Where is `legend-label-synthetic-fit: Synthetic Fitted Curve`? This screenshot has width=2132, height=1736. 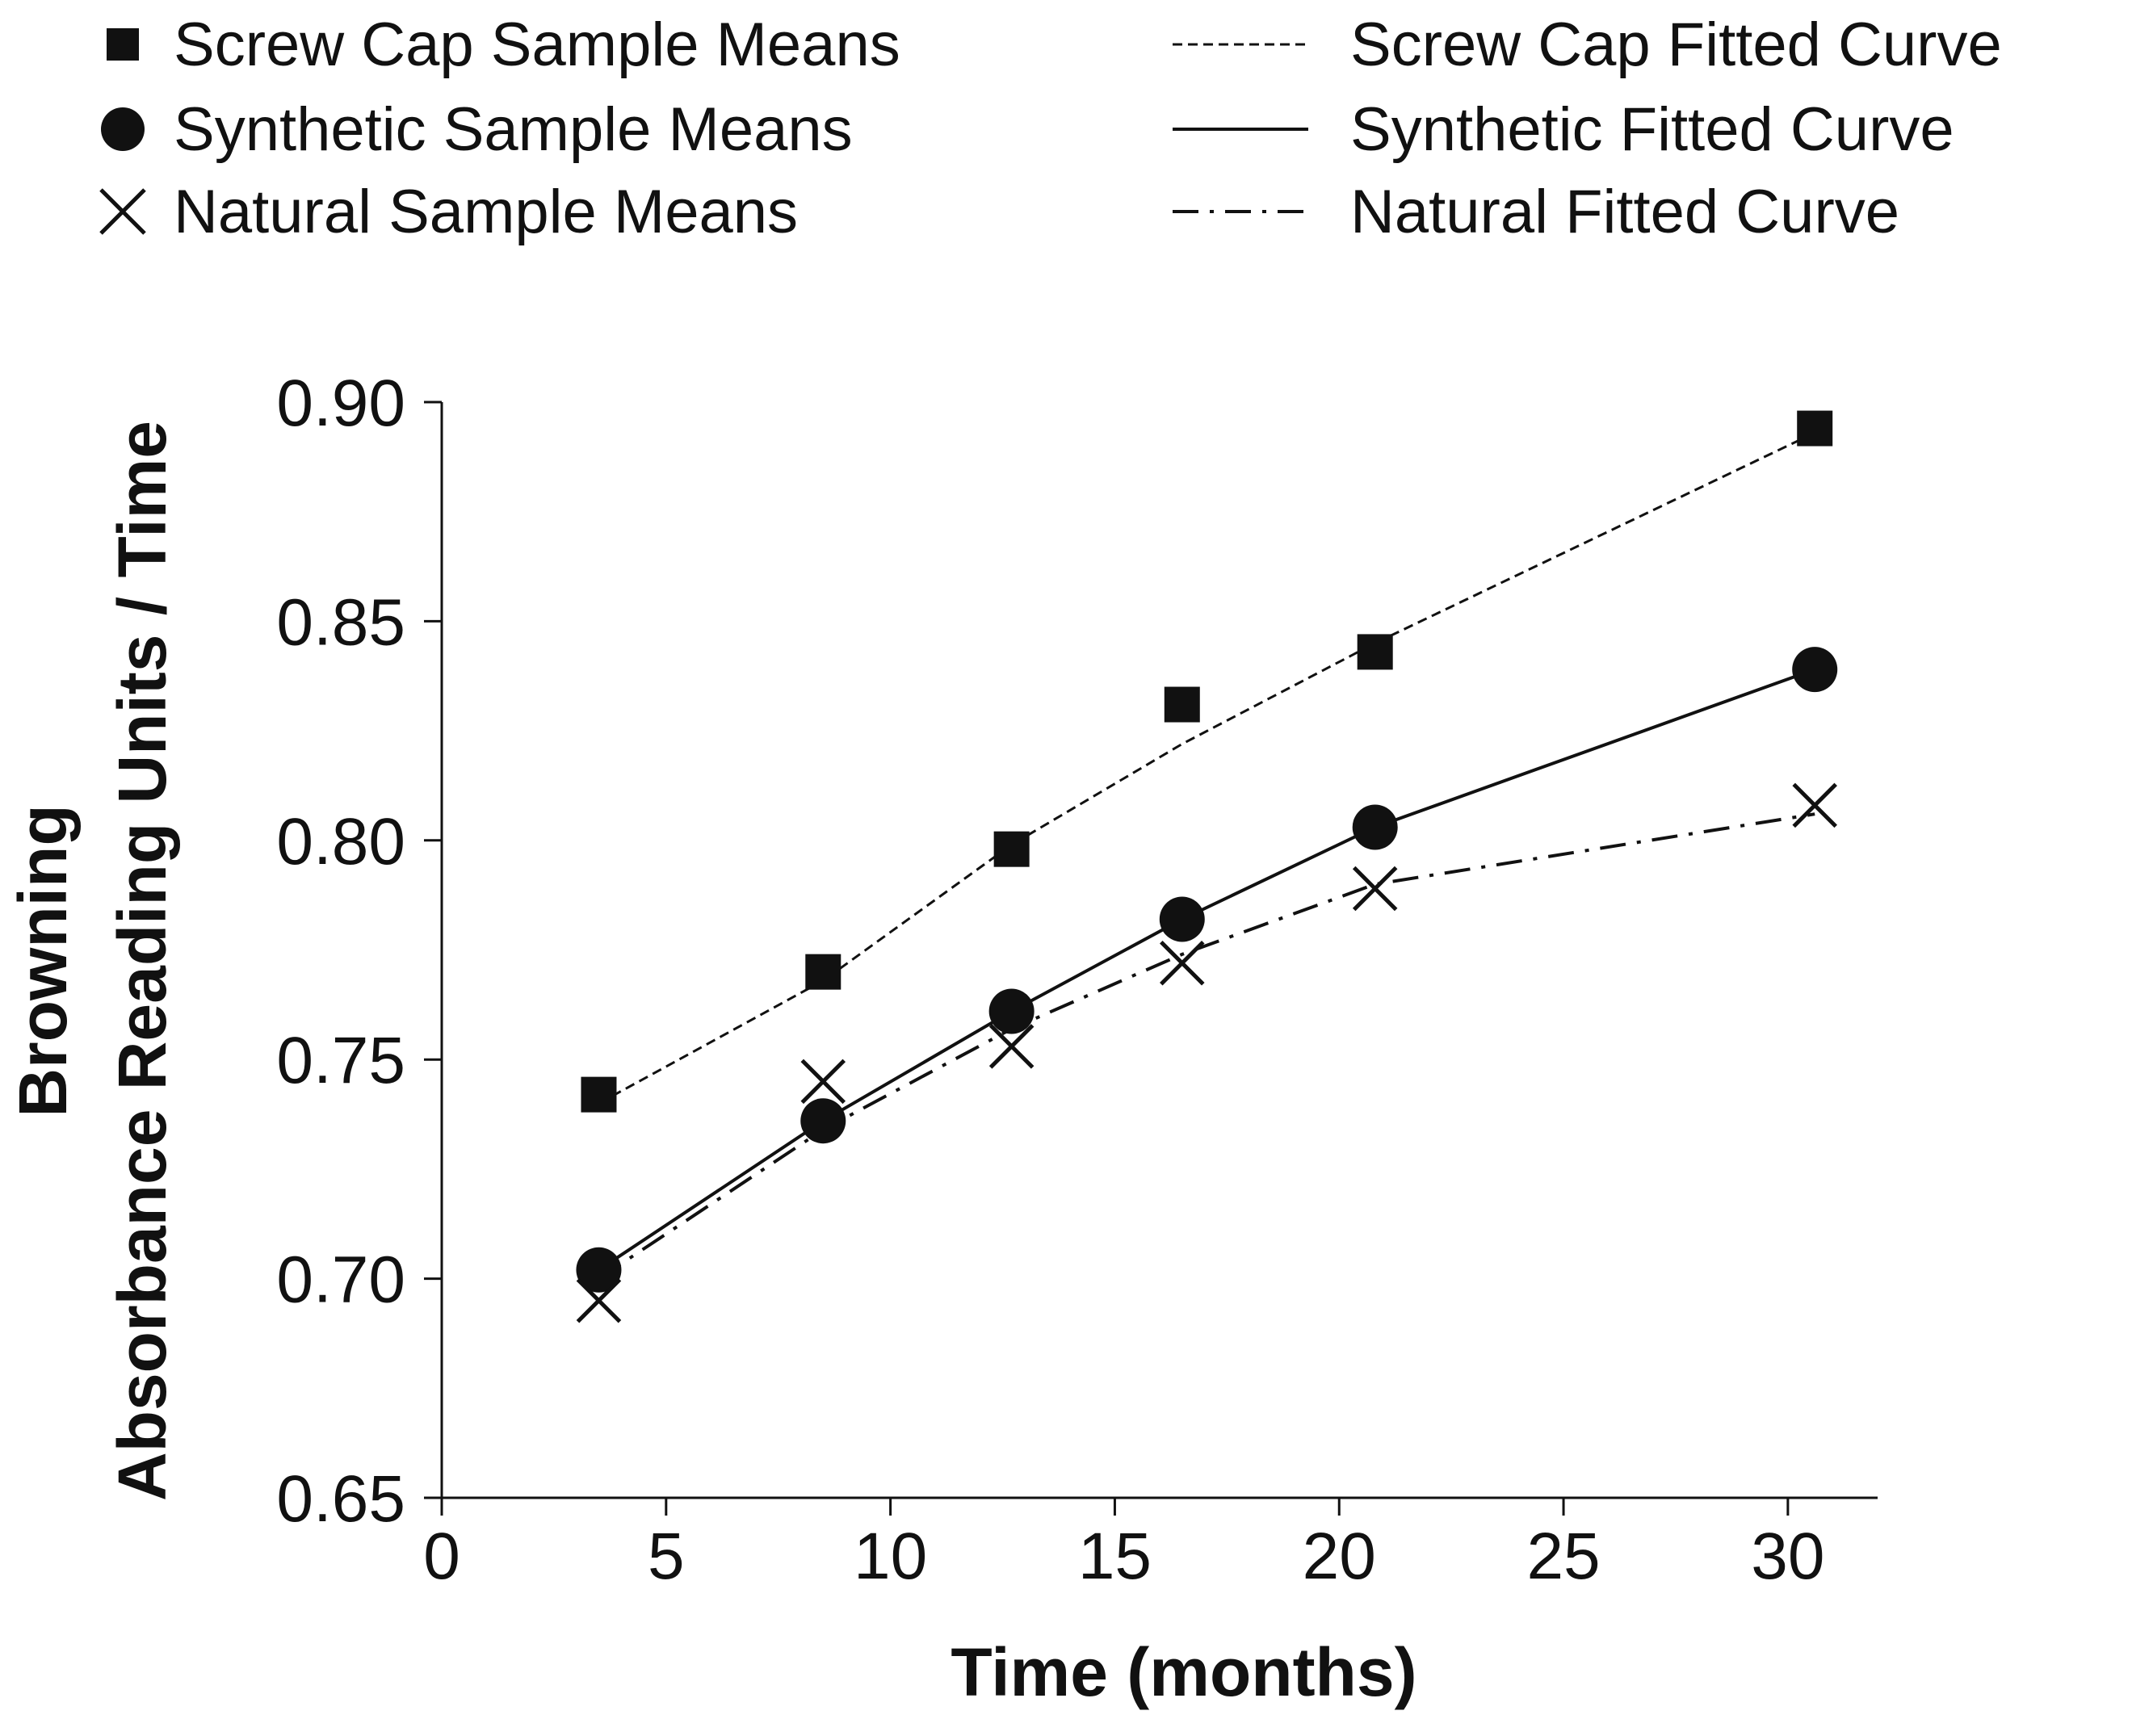 legend-label-synthetic-fit: Synthetic Fitted Curve is located at coordinates (1652, 129).